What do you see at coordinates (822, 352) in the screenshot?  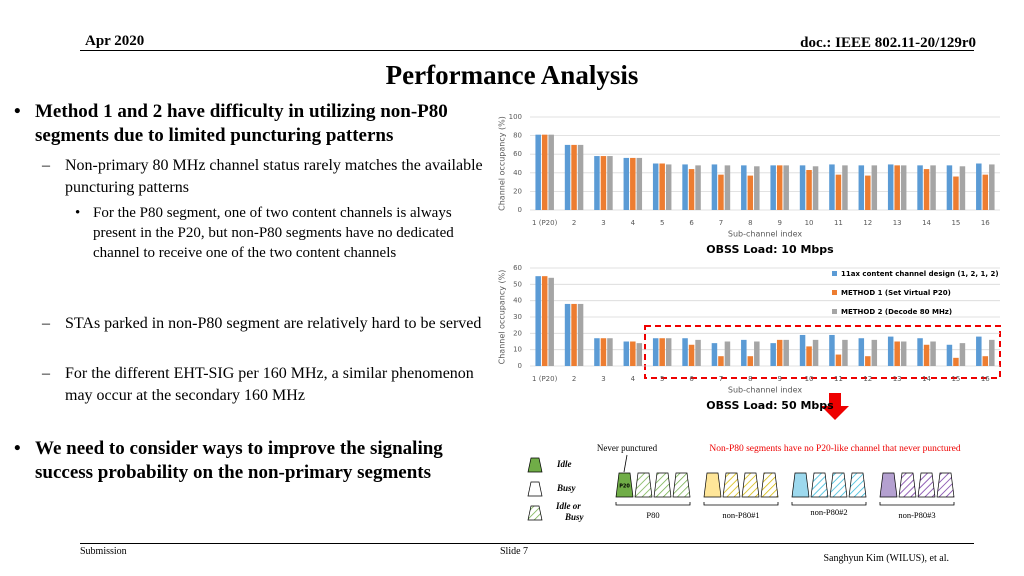 I see `highlight-box` at bounding box center [822, 352].